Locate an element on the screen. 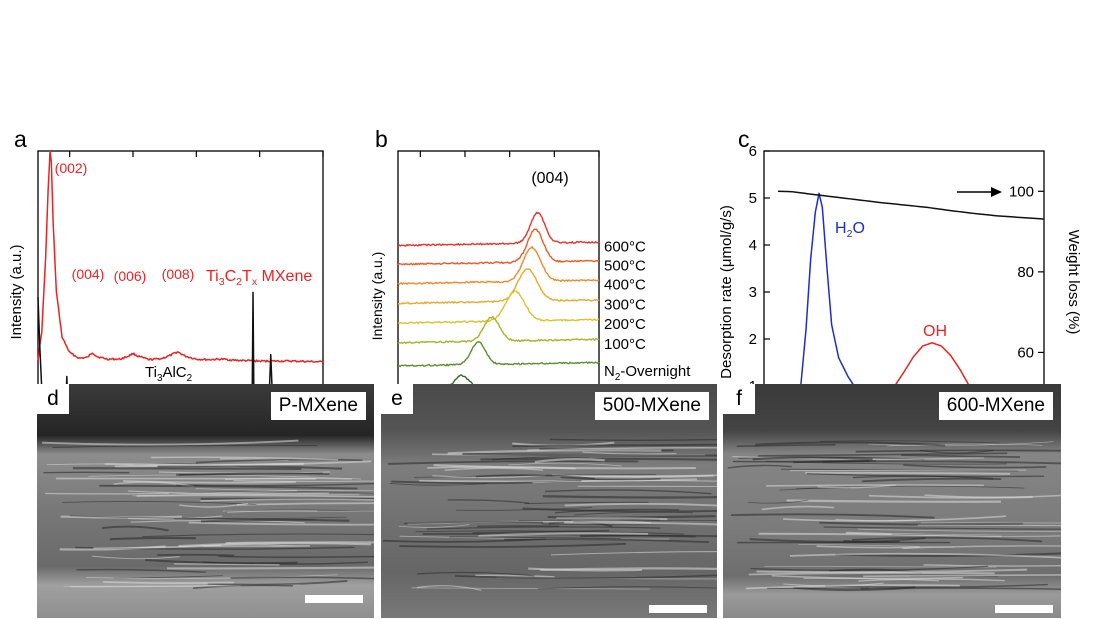 Image resolution: width=1099 pixels, height=619 pixels. panel-c-label-h2o: H2O is located at coordinates (850, 230).